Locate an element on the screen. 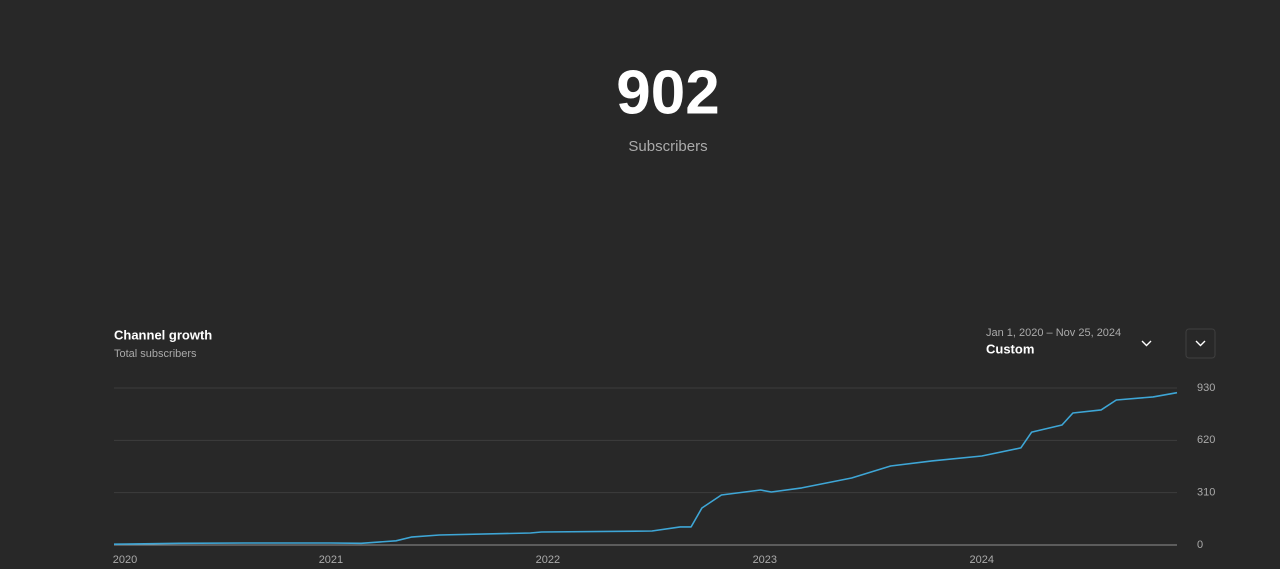 This screenshot has width=1280, height=569. button-frame is located at coordinates (1200, 343).